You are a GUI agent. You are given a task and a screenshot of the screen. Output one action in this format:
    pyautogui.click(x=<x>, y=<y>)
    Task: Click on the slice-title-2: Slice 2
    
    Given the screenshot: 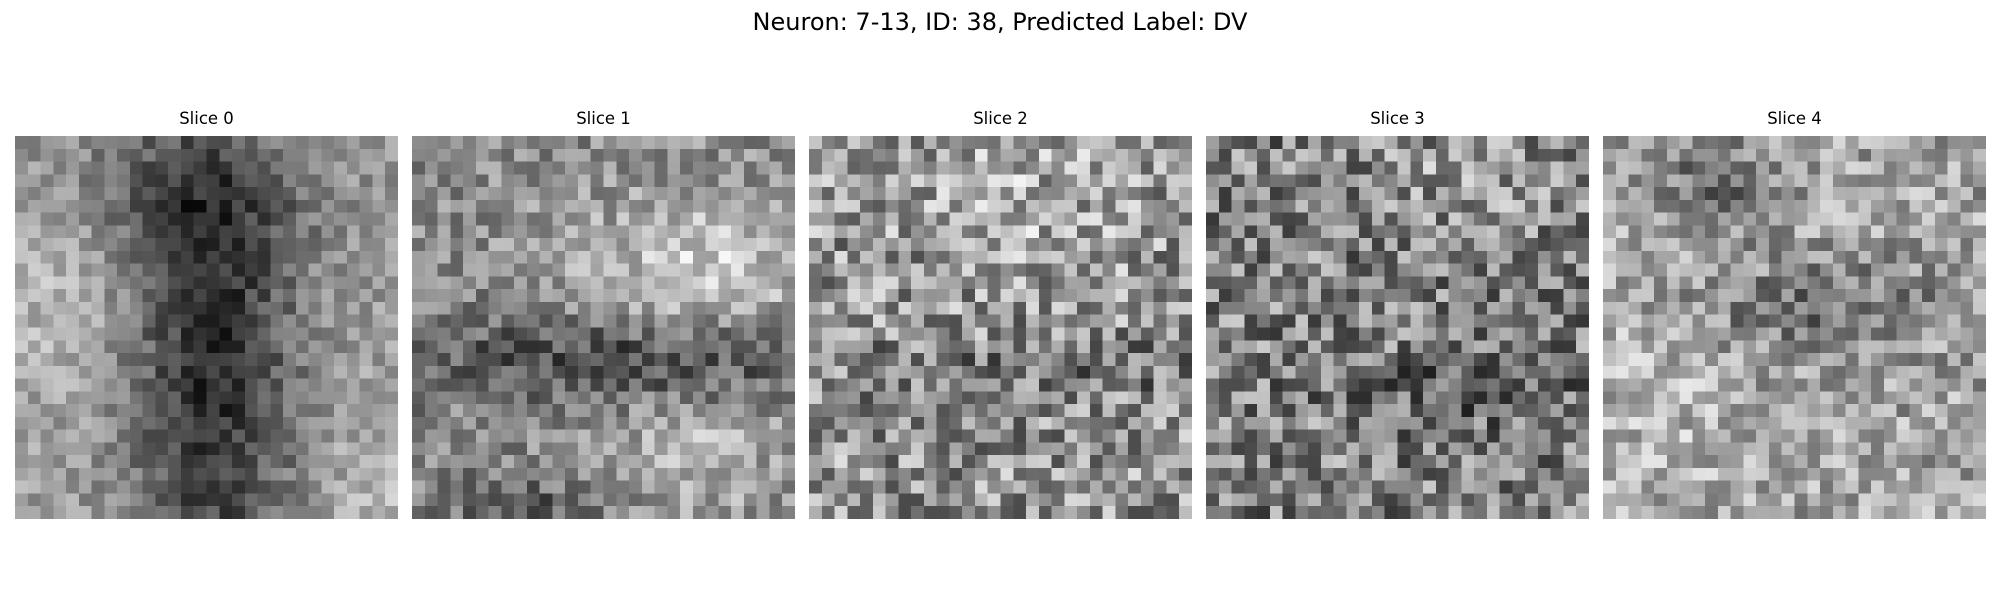 What is the action you would take?
    pyautogui.click(x=1000, y=118)
    